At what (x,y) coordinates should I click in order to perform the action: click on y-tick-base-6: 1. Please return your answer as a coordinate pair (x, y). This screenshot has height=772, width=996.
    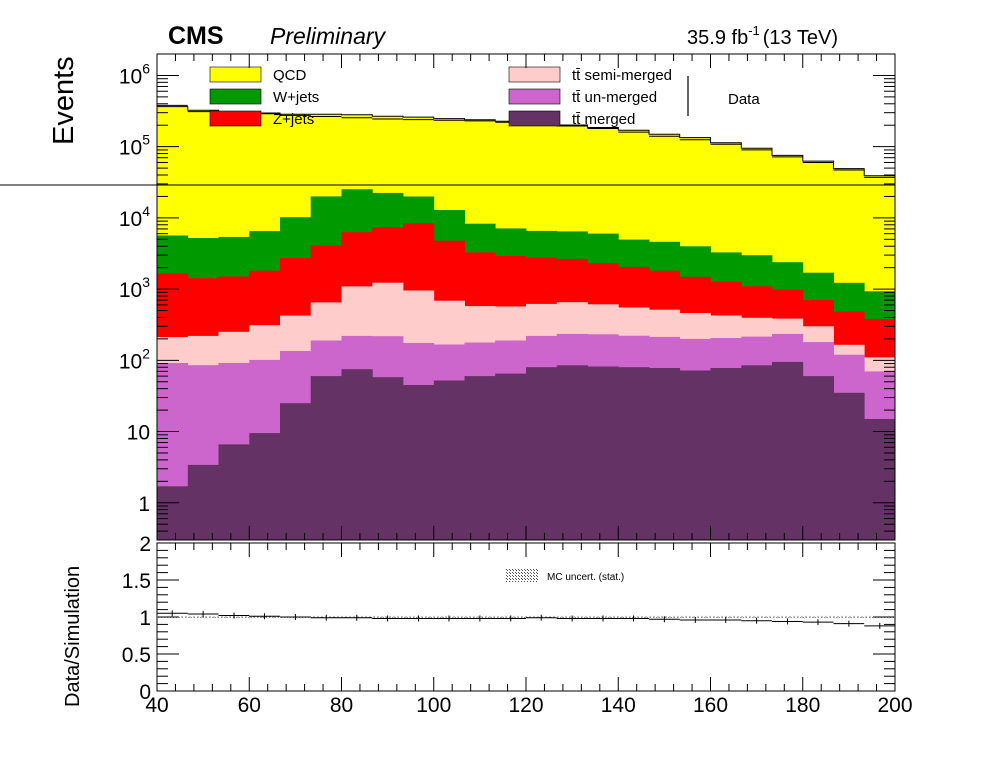
    Looking at the image, I should click on (144, 504).